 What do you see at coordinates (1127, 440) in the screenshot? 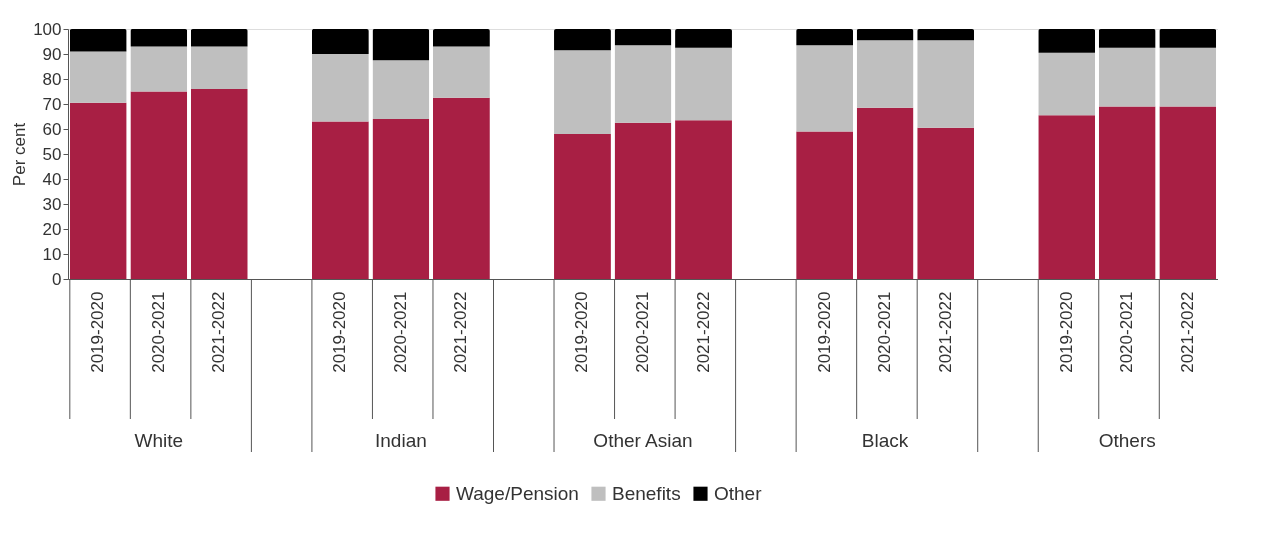
I see `text: Others` at bounding box center [1127, 440].